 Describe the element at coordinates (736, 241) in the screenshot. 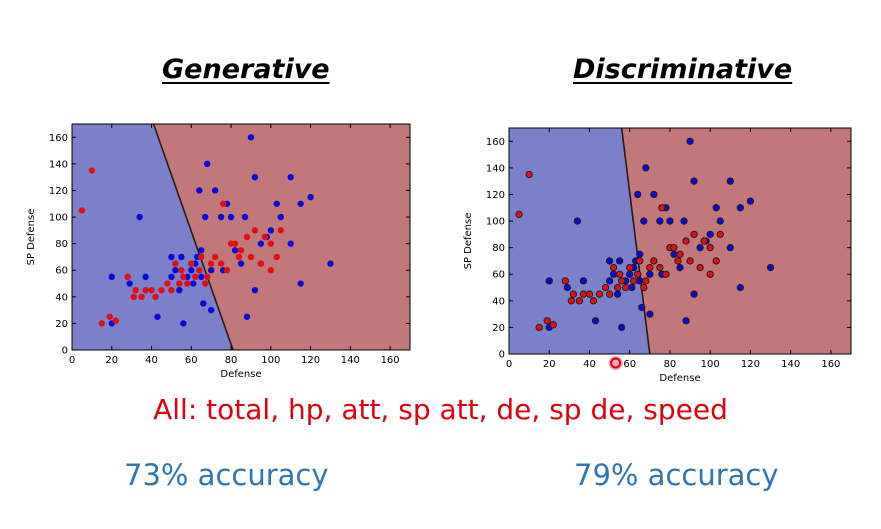

I see `dis-red-region` at that location.